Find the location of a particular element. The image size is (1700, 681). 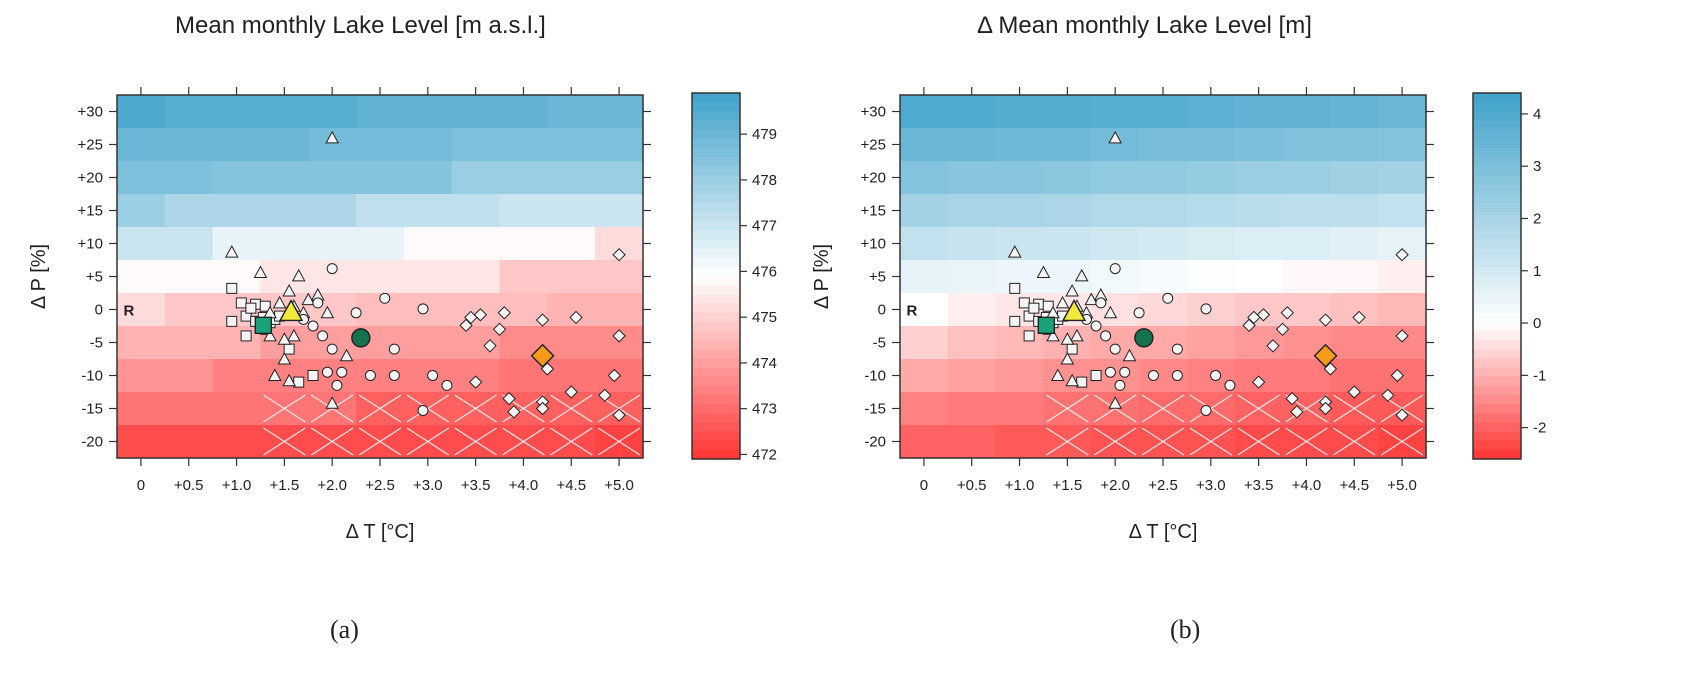

colorbar-tick-label: 473 is located at coordinates (764, 409).